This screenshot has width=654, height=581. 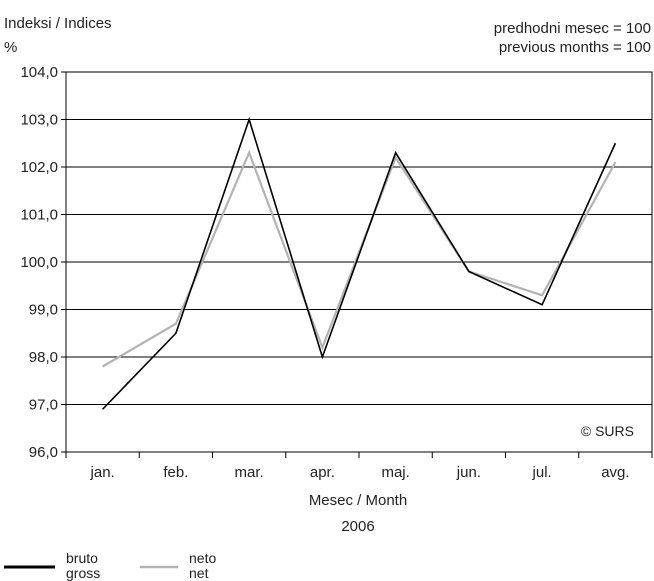 I want to click on x-tick-label: mar., so click(x=249, y=472).